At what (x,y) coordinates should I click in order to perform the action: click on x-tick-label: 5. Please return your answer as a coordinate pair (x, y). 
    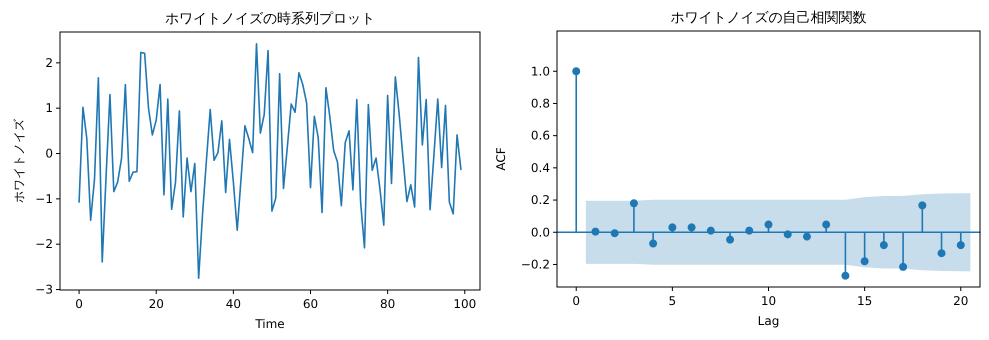
    Looking at the image, I should click on (672, 301).